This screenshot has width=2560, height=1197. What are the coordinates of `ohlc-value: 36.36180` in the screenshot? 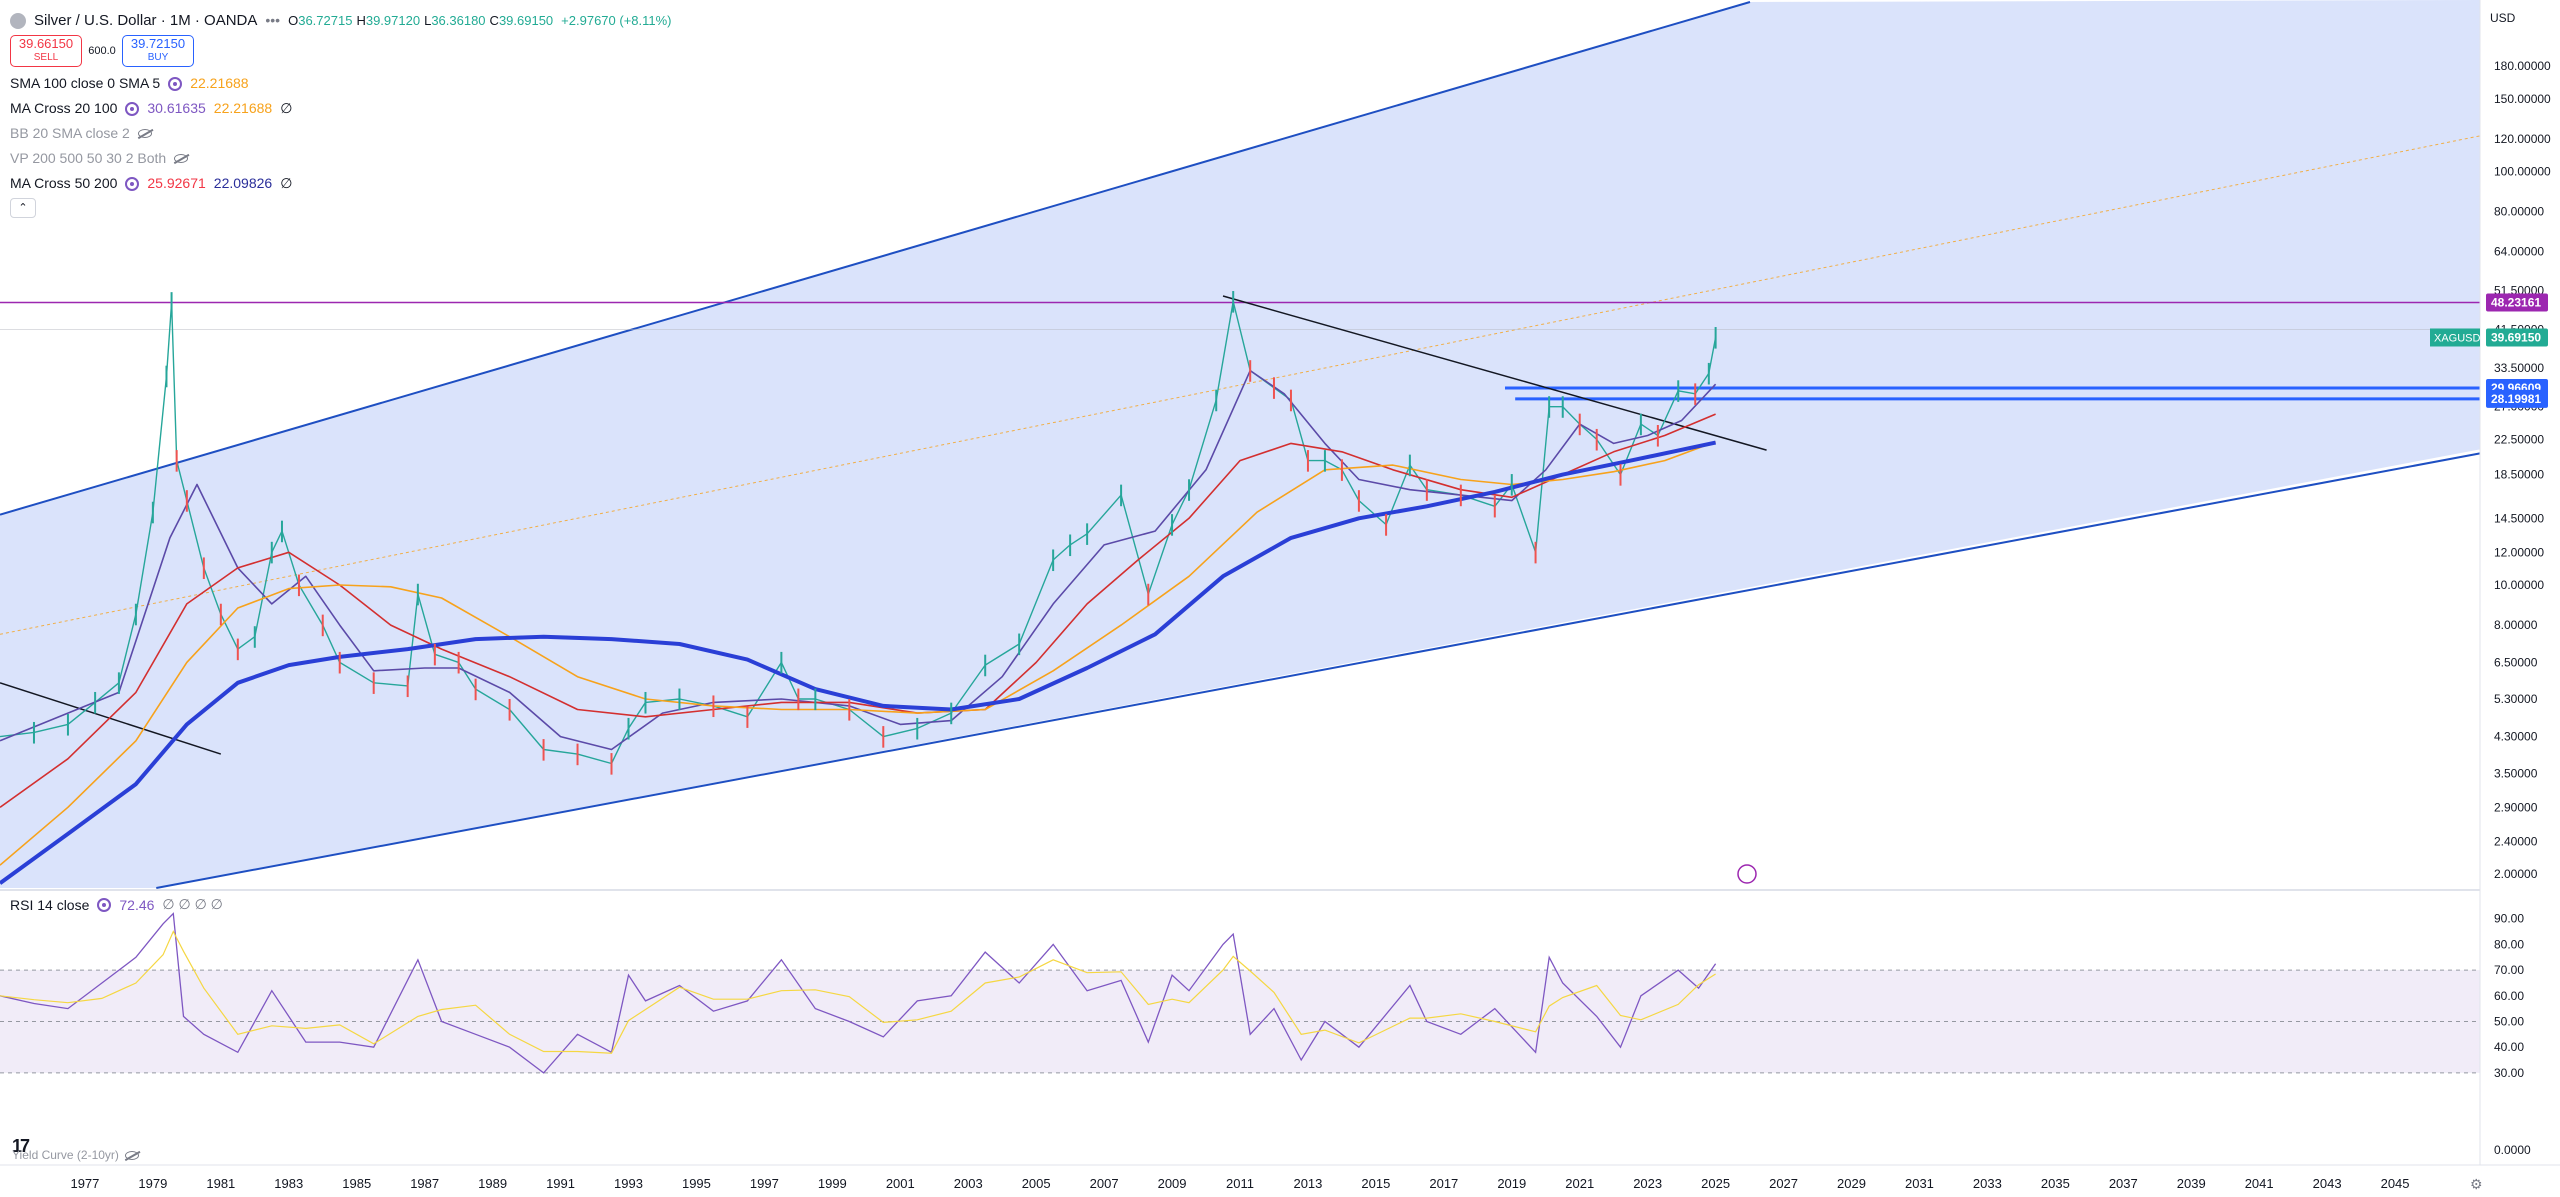 It's located at (458, 20).